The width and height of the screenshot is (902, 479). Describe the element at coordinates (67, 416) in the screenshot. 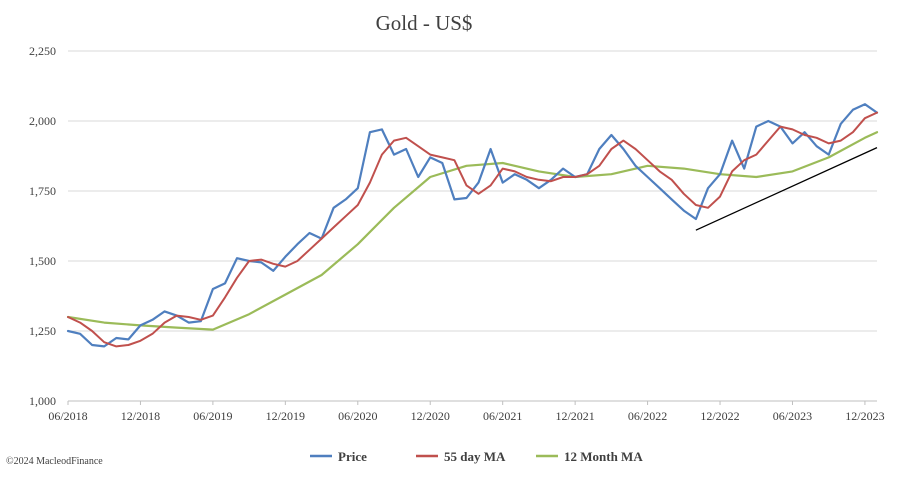

I see `x-tick-label: 06/2018` at that location.